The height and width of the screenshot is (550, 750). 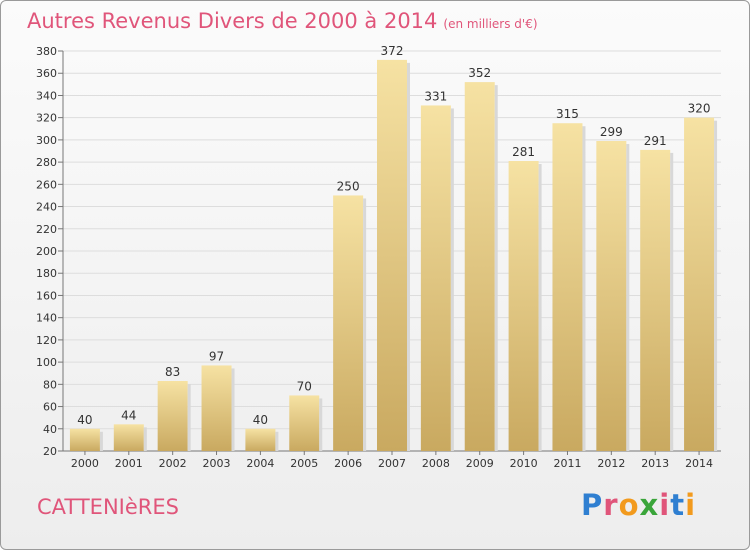 What do you see at coordinates (523, 152) in the screenshot?
I see `data-label: 281` at bounding box center [523, 152].